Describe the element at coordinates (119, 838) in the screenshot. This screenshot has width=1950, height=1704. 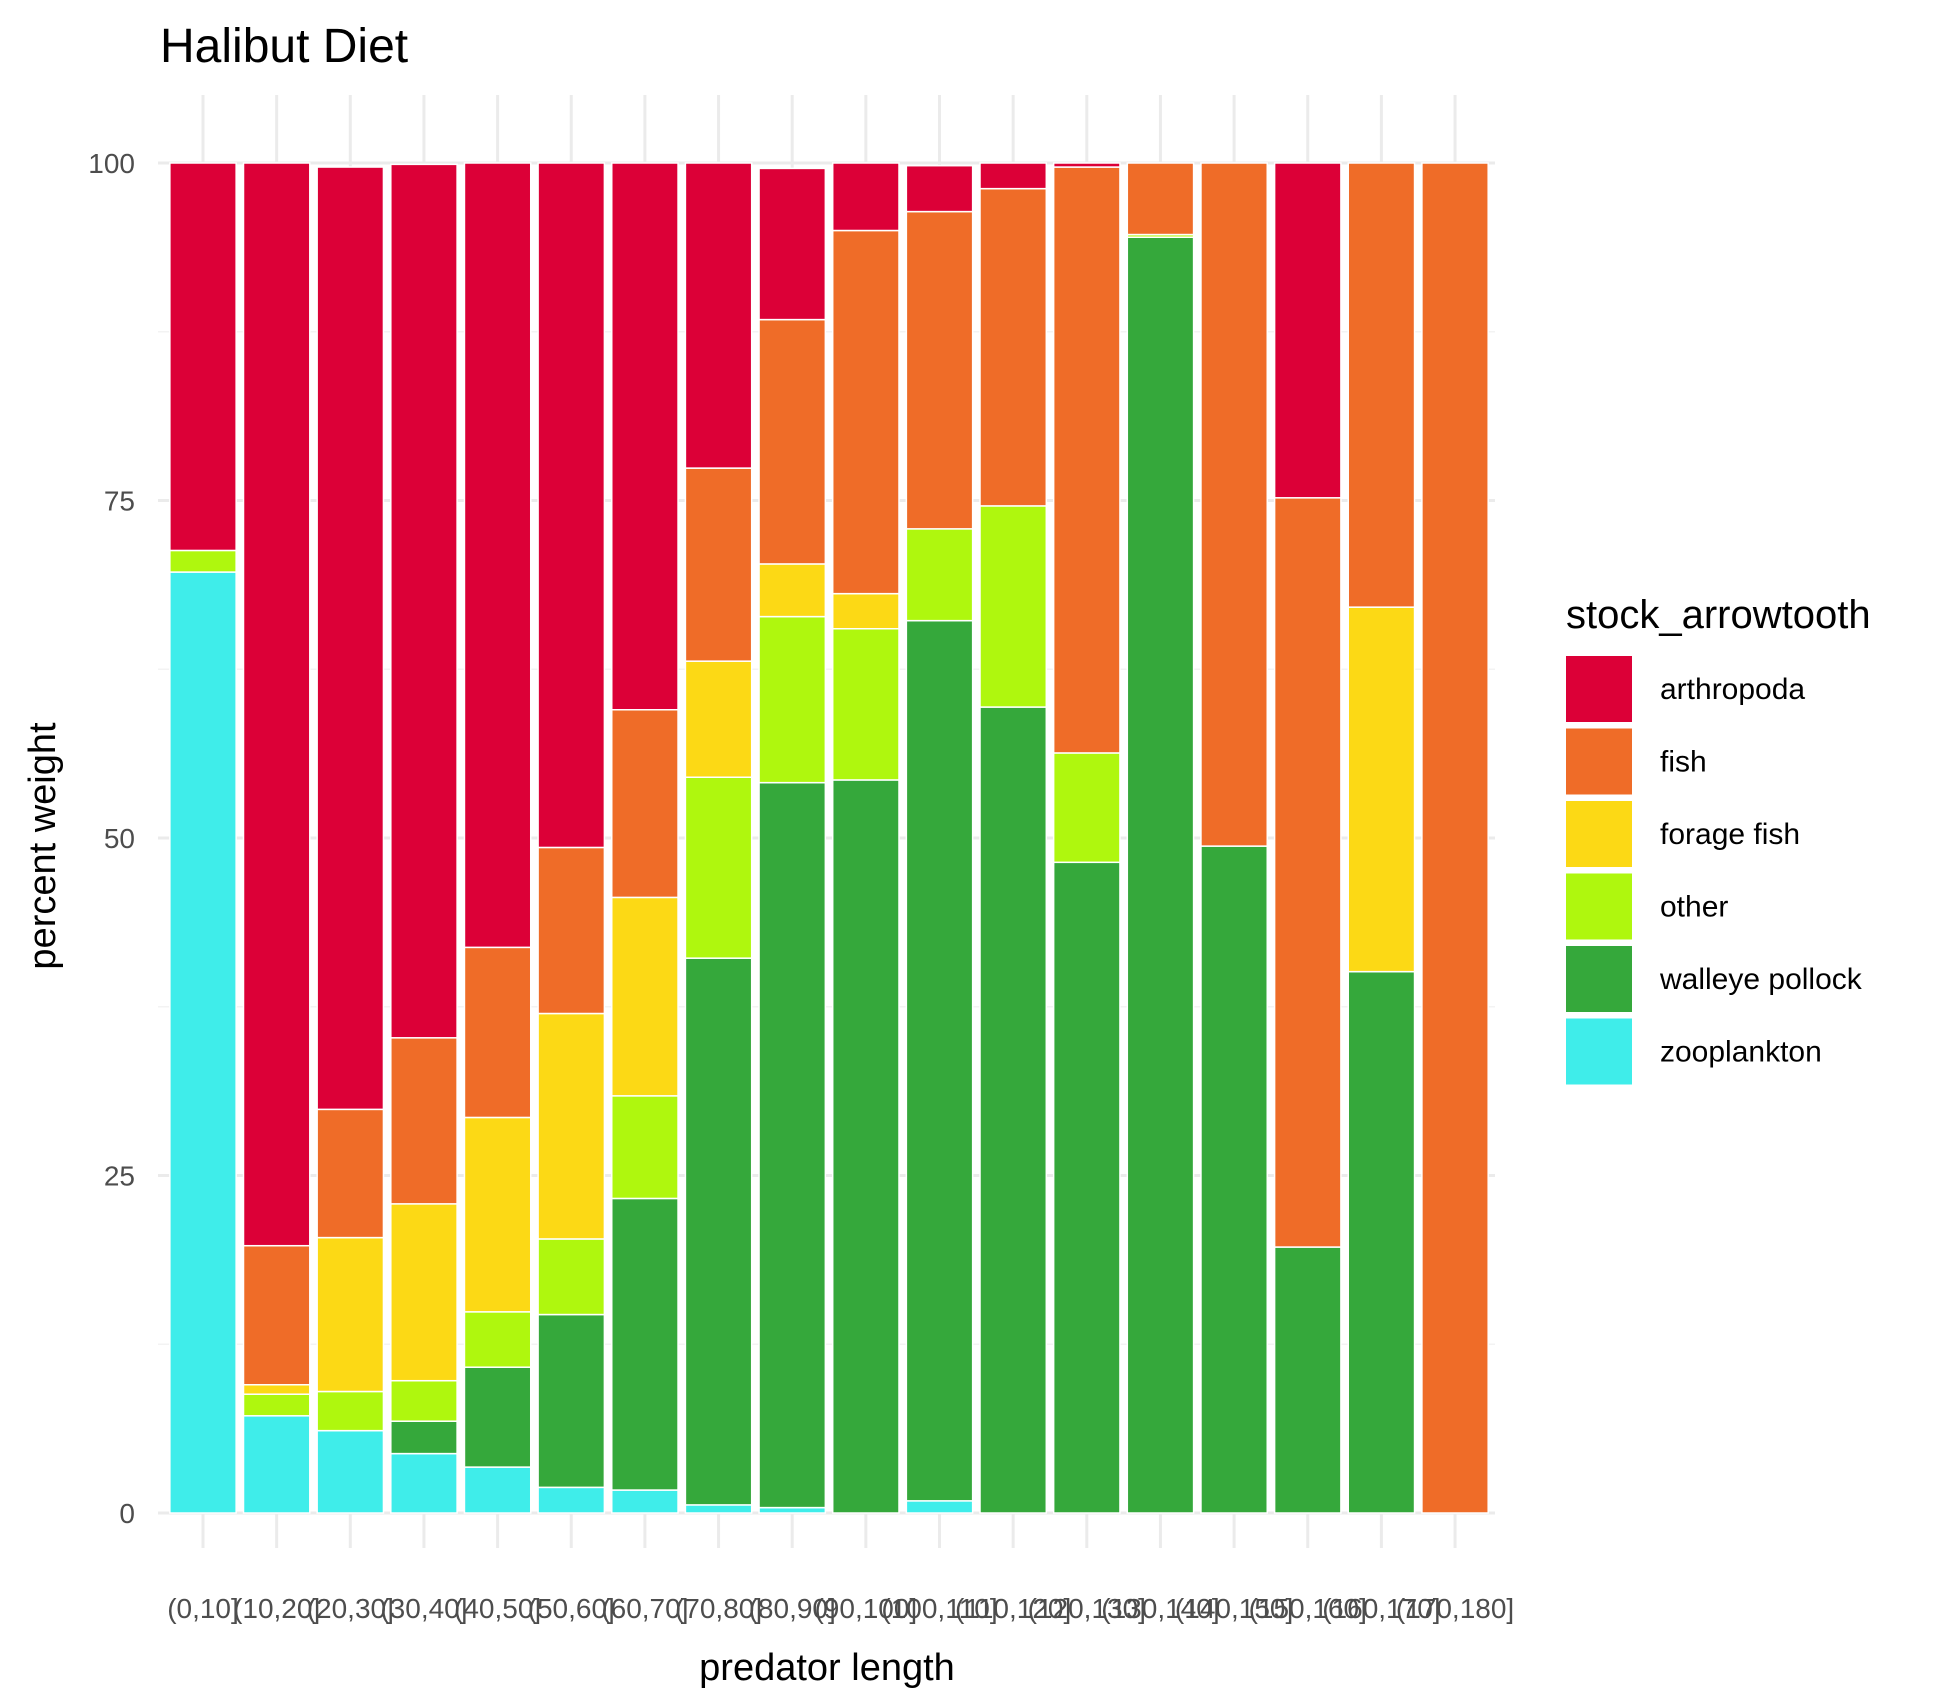
I see `y-tick-label: 50` at that location.